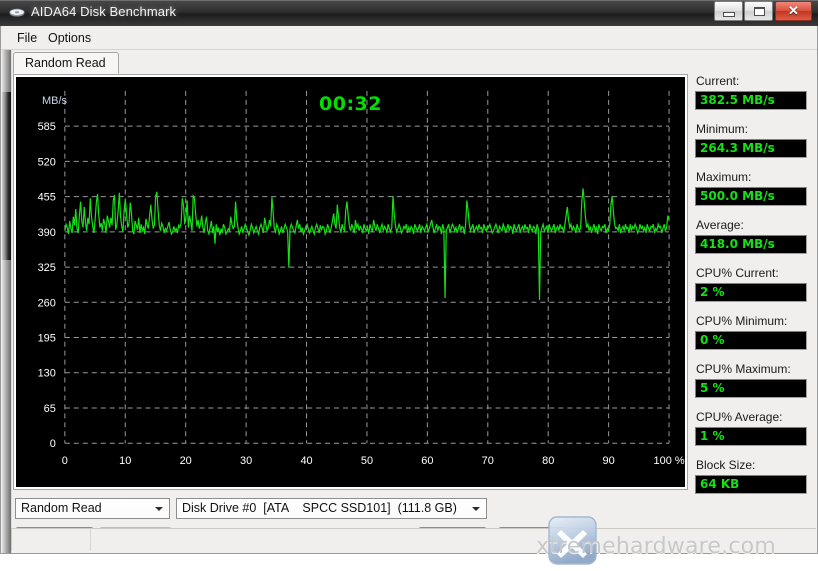 The height and width of the screenshot is (571, 818). Describe the element at coordinates (350, 63) in the screenshot. I see `tab-strip: Random Read` at that location.